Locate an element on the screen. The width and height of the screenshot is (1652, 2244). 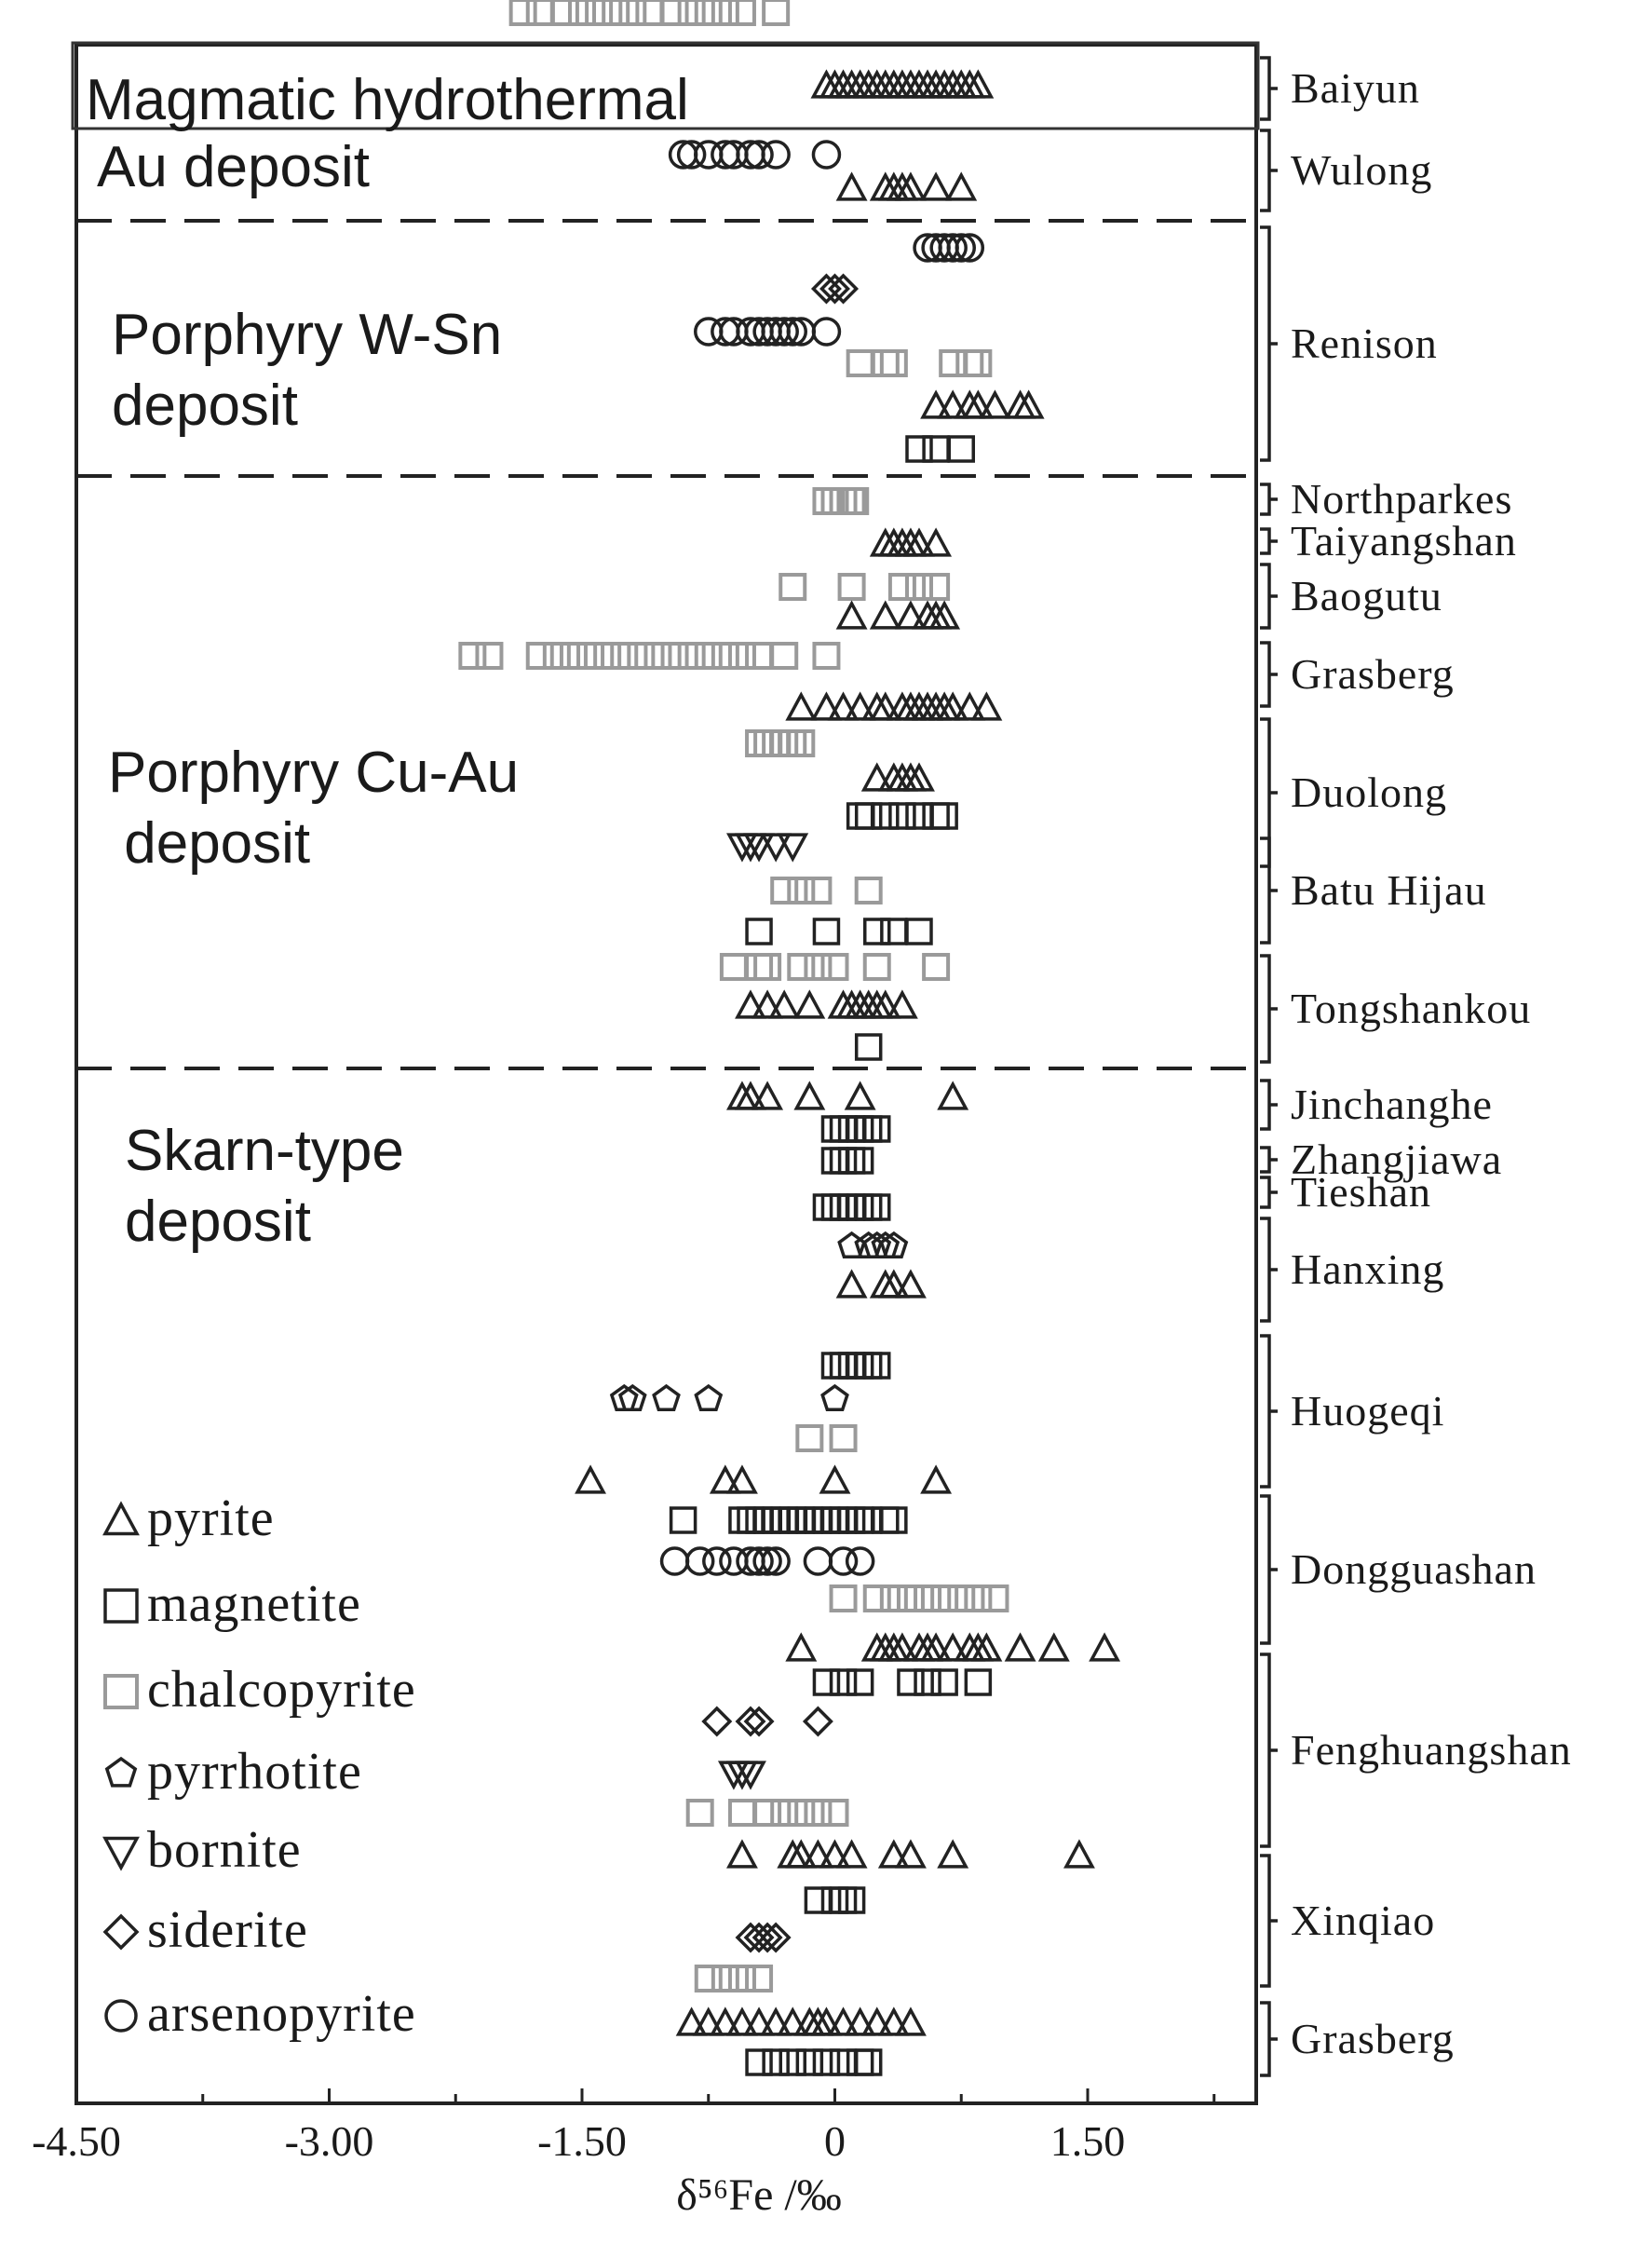
deposit-label-10: Jinchanghe is located at coordinates (1392, 1104).